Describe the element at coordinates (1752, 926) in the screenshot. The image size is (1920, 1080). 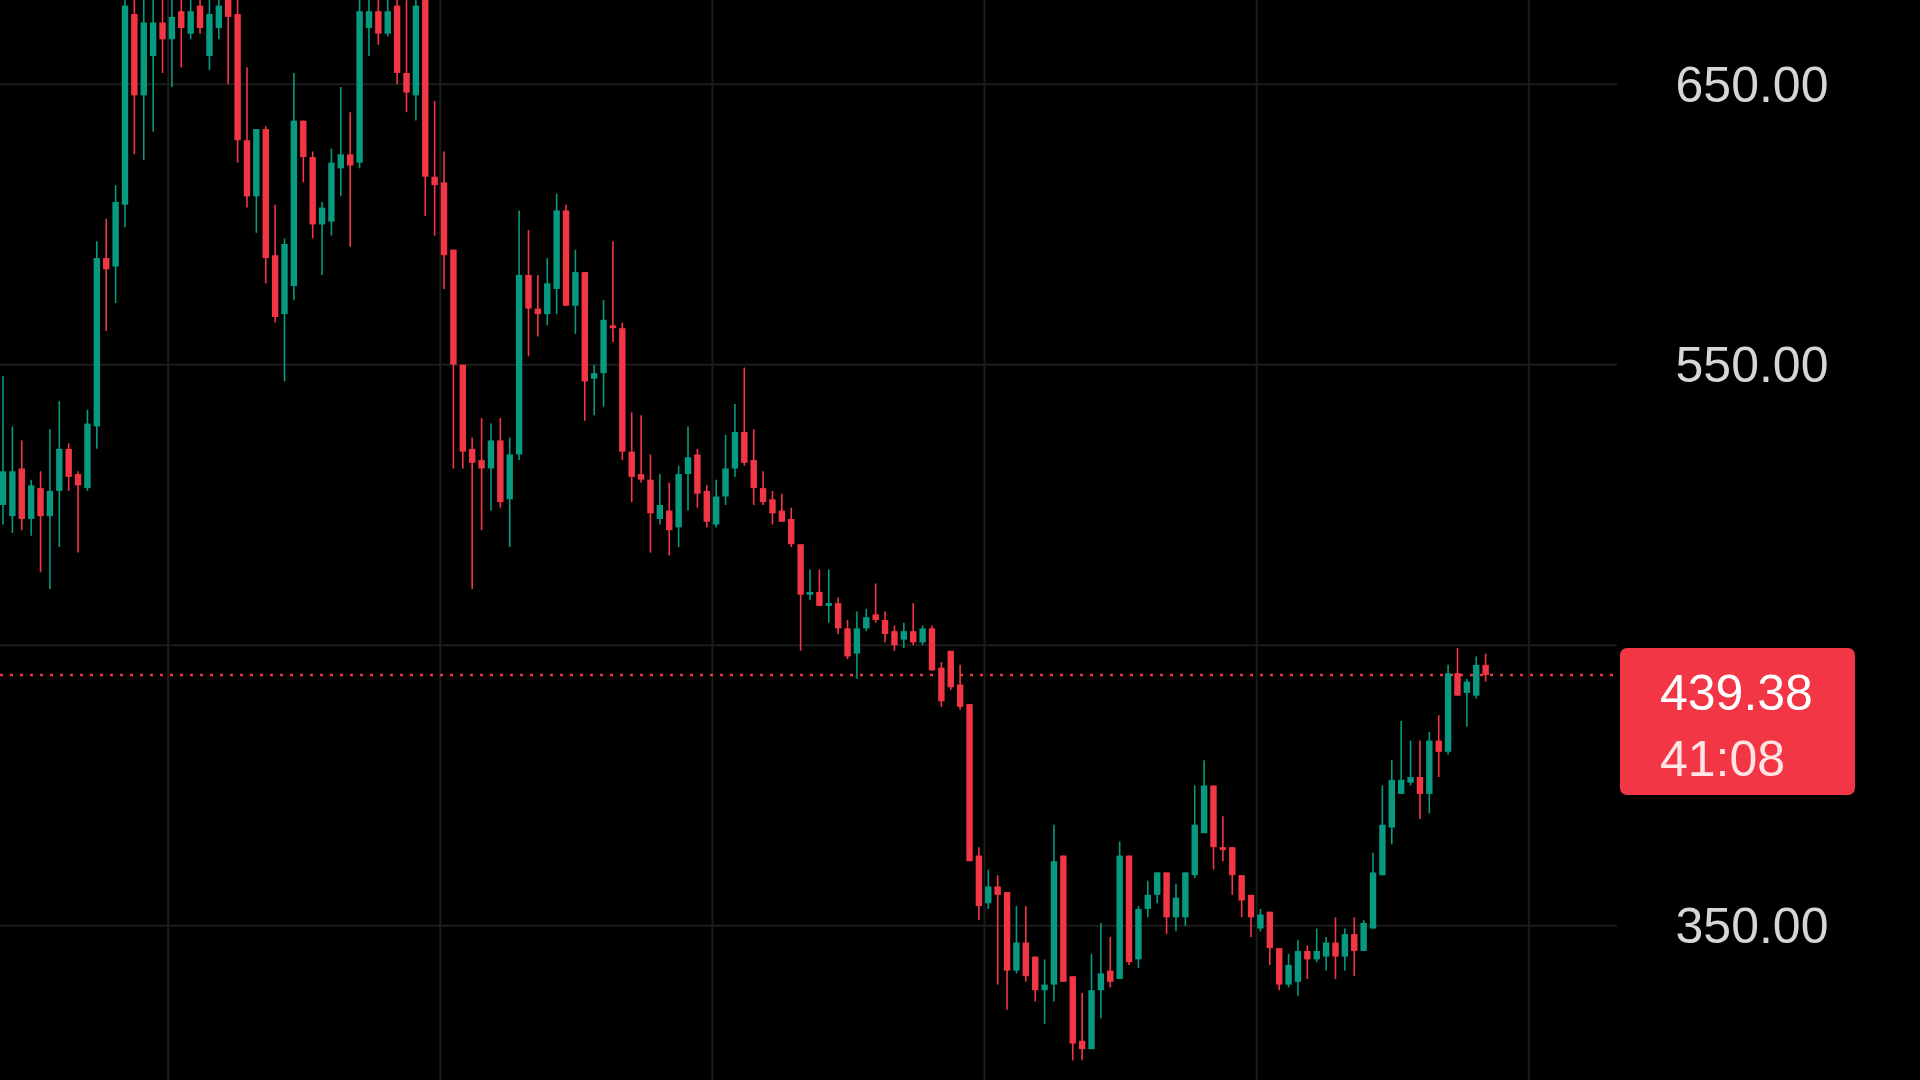
I see `y-tick-label: 350.00` at that location.